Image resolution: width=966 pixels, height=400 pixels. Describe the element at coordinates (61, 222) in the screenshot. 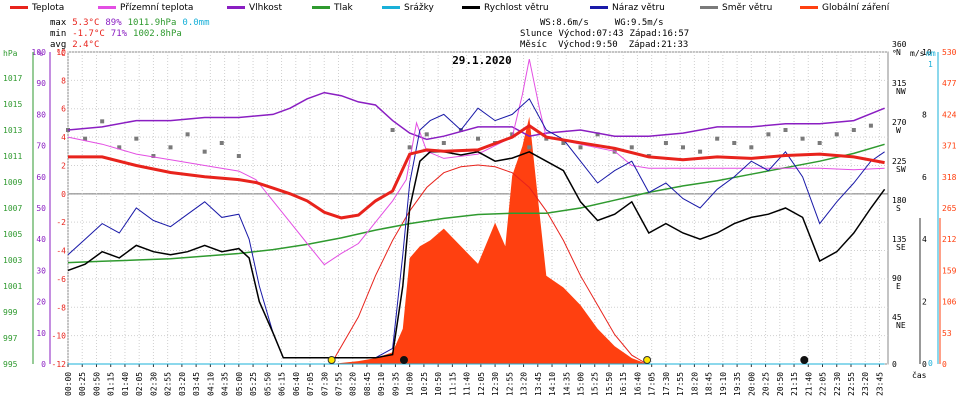

I see `temperature-tick-label: -2` at that location.